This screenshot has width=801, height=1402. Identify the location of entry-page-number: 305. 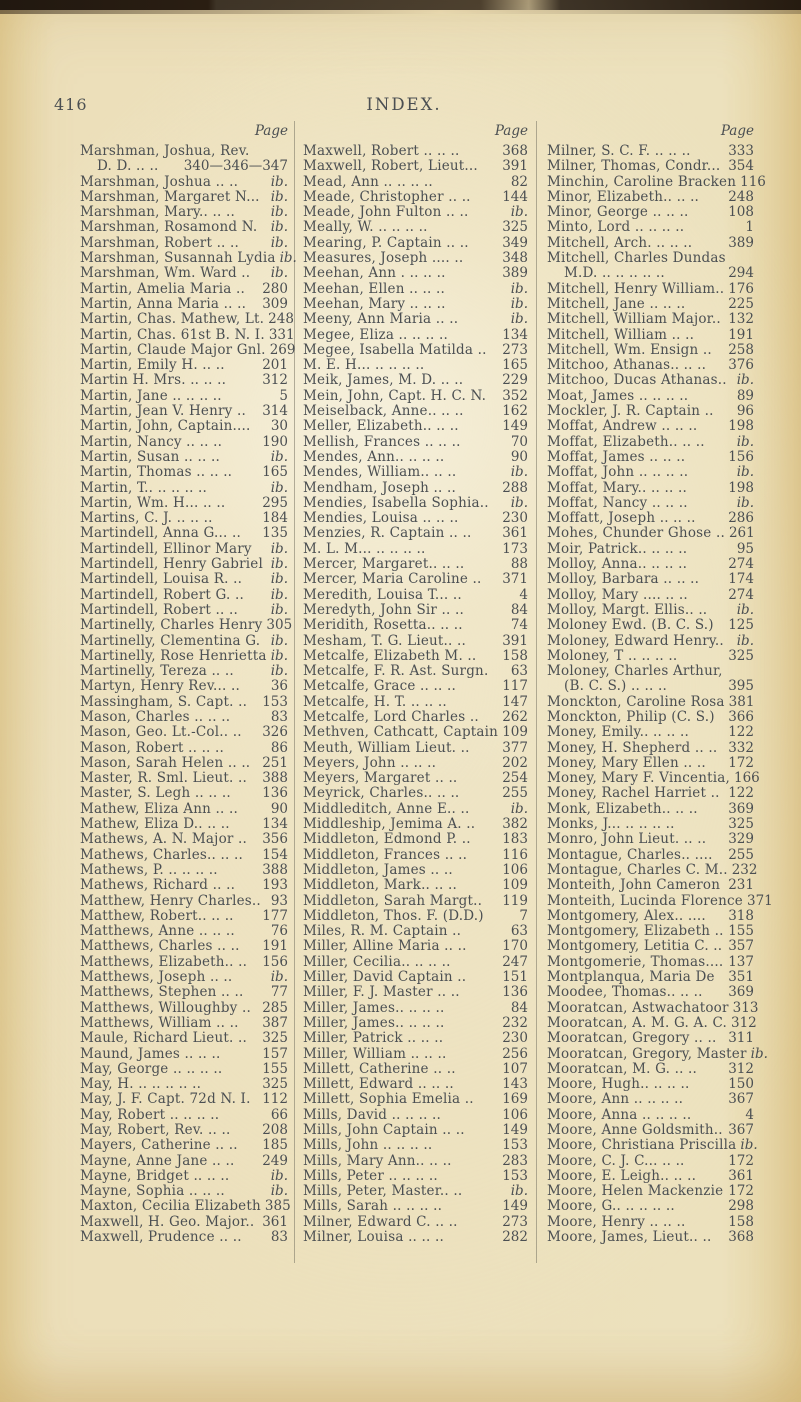
(279, 625).